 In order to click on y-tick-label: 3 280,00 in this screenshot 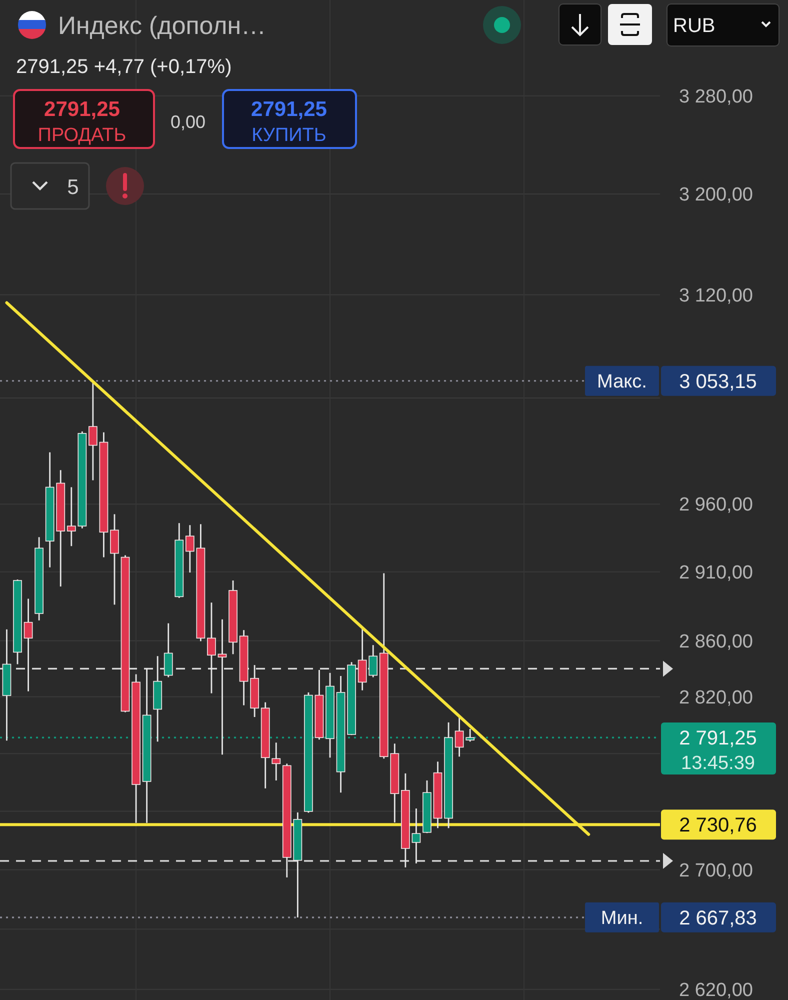, I will do `click(716, 97)`.